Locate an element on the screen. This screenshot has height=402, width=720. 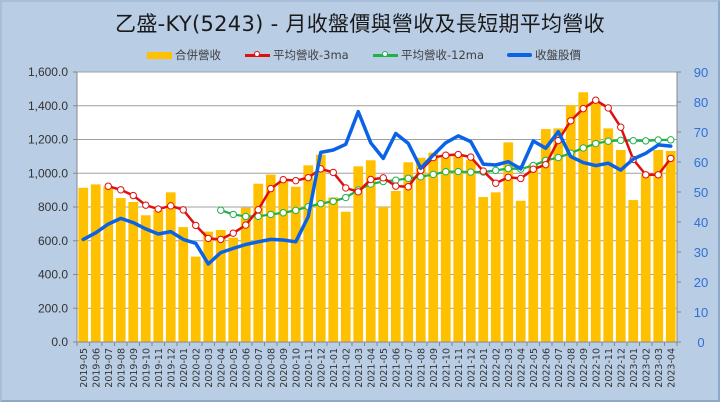
x-axis-tick-label: 2021-12 is located at coordinates (471, 368).